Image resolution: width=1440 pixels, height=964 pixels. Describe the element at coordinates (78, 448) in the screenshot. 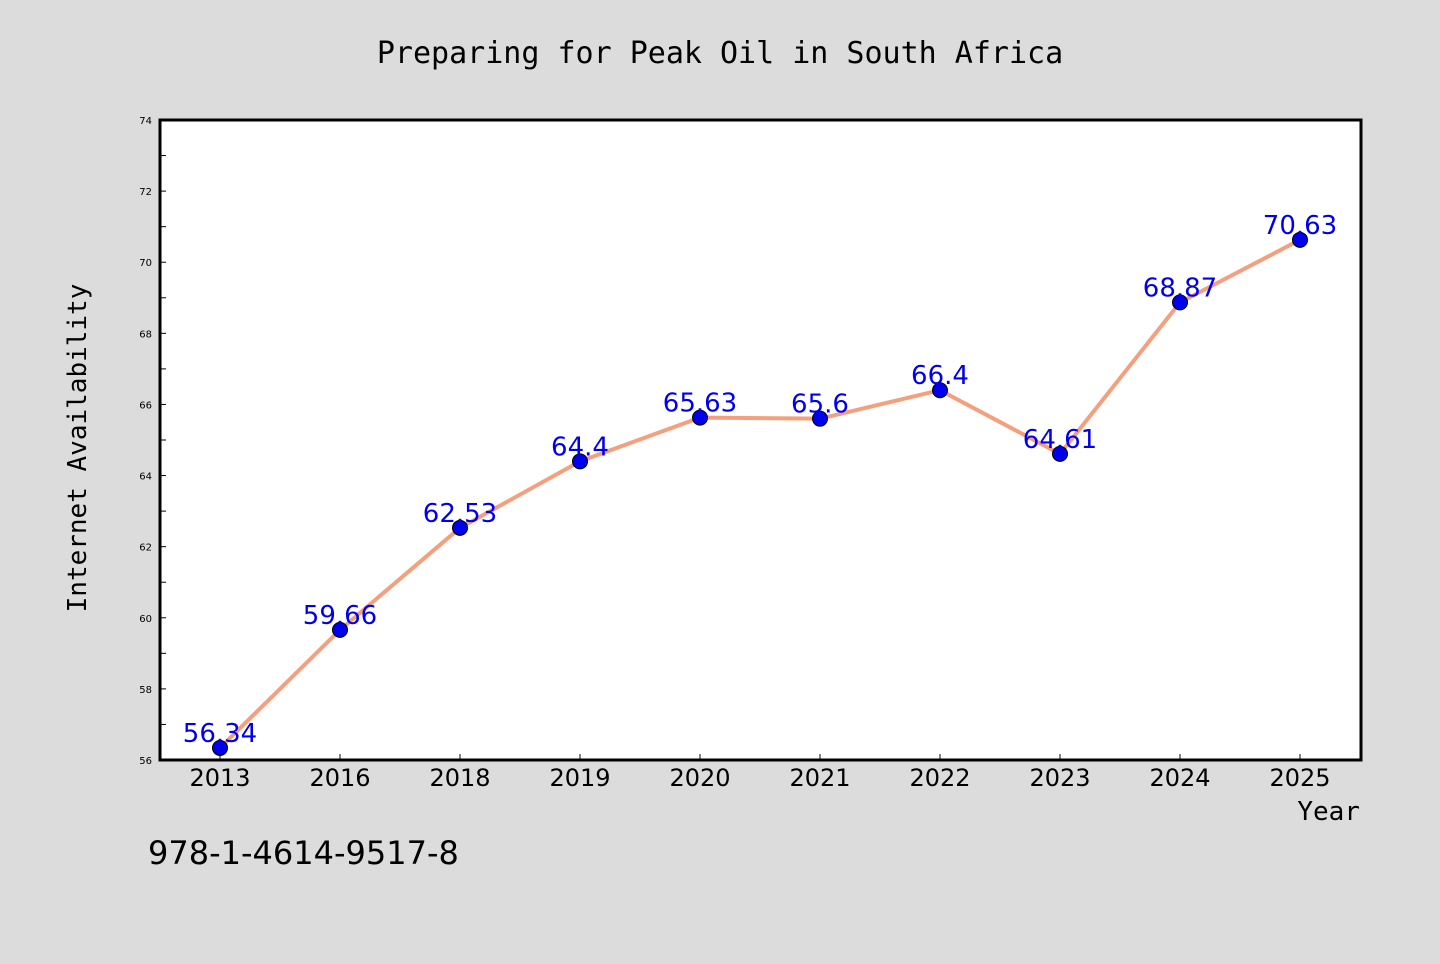

I see `y-axis-label: Internet Availability` at that location.